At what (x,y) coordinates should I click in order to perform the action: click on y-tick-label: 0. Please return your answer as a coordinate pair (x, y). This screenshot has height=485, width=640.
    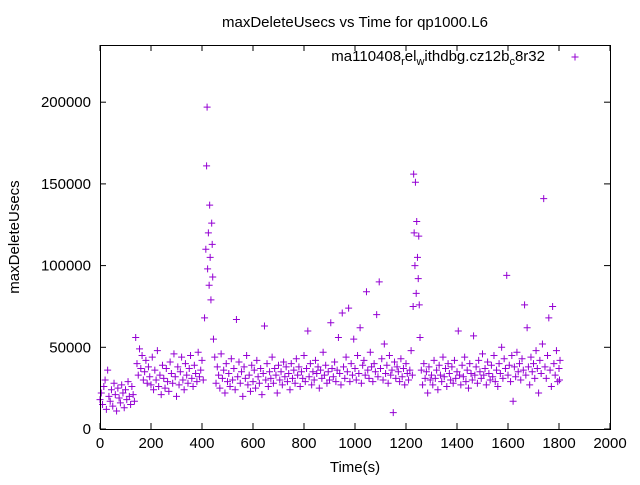
    Looking at the image, I should click on (87, 429).